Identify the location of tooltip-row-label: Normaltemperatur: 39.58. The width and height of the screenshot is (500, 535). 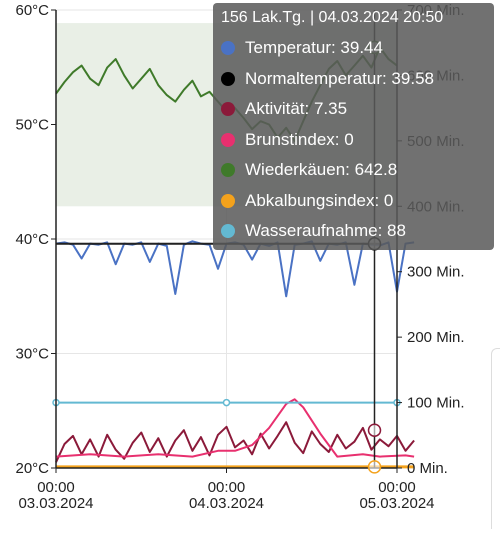
(339, 78).